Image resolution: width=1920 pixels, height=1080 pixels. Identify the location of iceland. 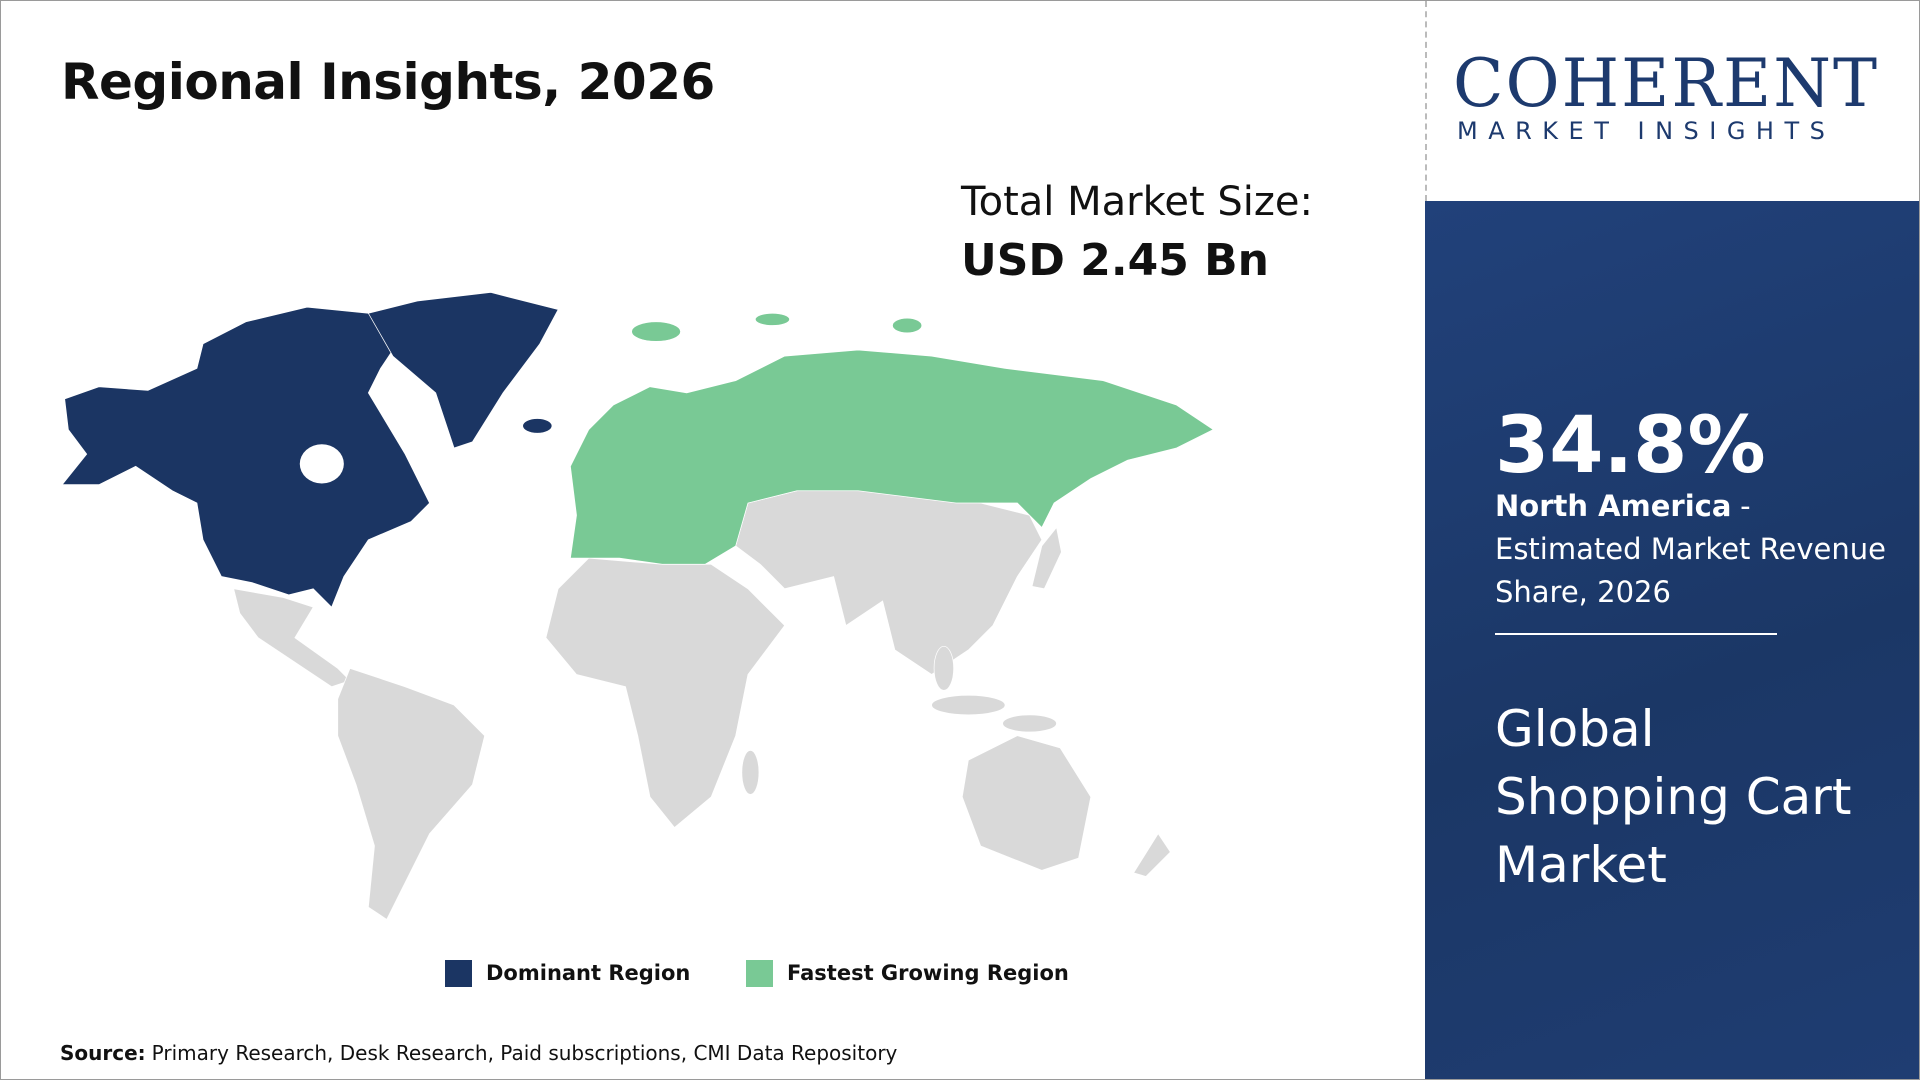
(537, 426).